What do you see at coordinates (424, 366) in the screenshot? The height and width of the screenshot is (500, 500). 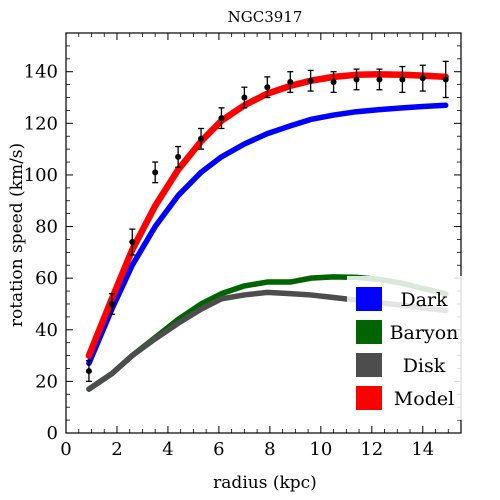 I see `legend-label: Disk` at bounding box center [424, 366].